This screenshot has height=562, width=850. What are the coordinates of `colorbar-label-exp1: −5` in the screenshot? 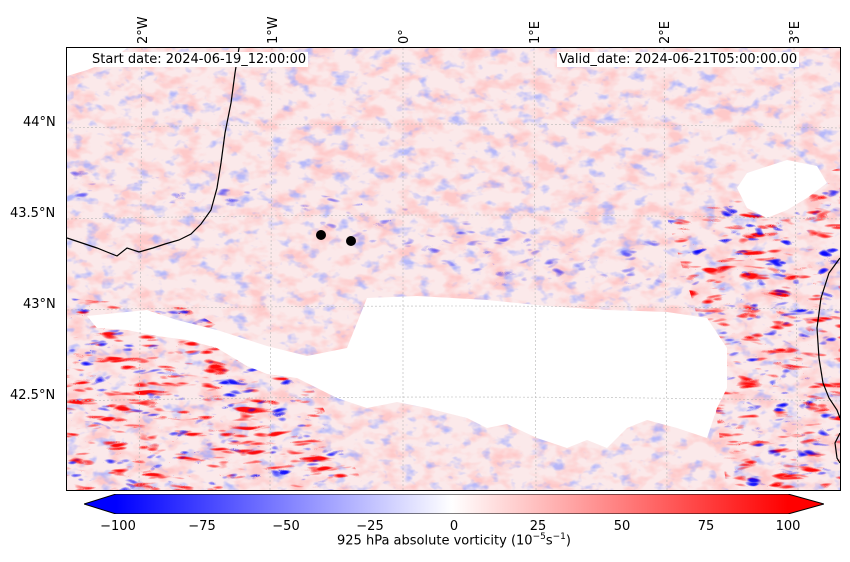 It's located at (539, 537).